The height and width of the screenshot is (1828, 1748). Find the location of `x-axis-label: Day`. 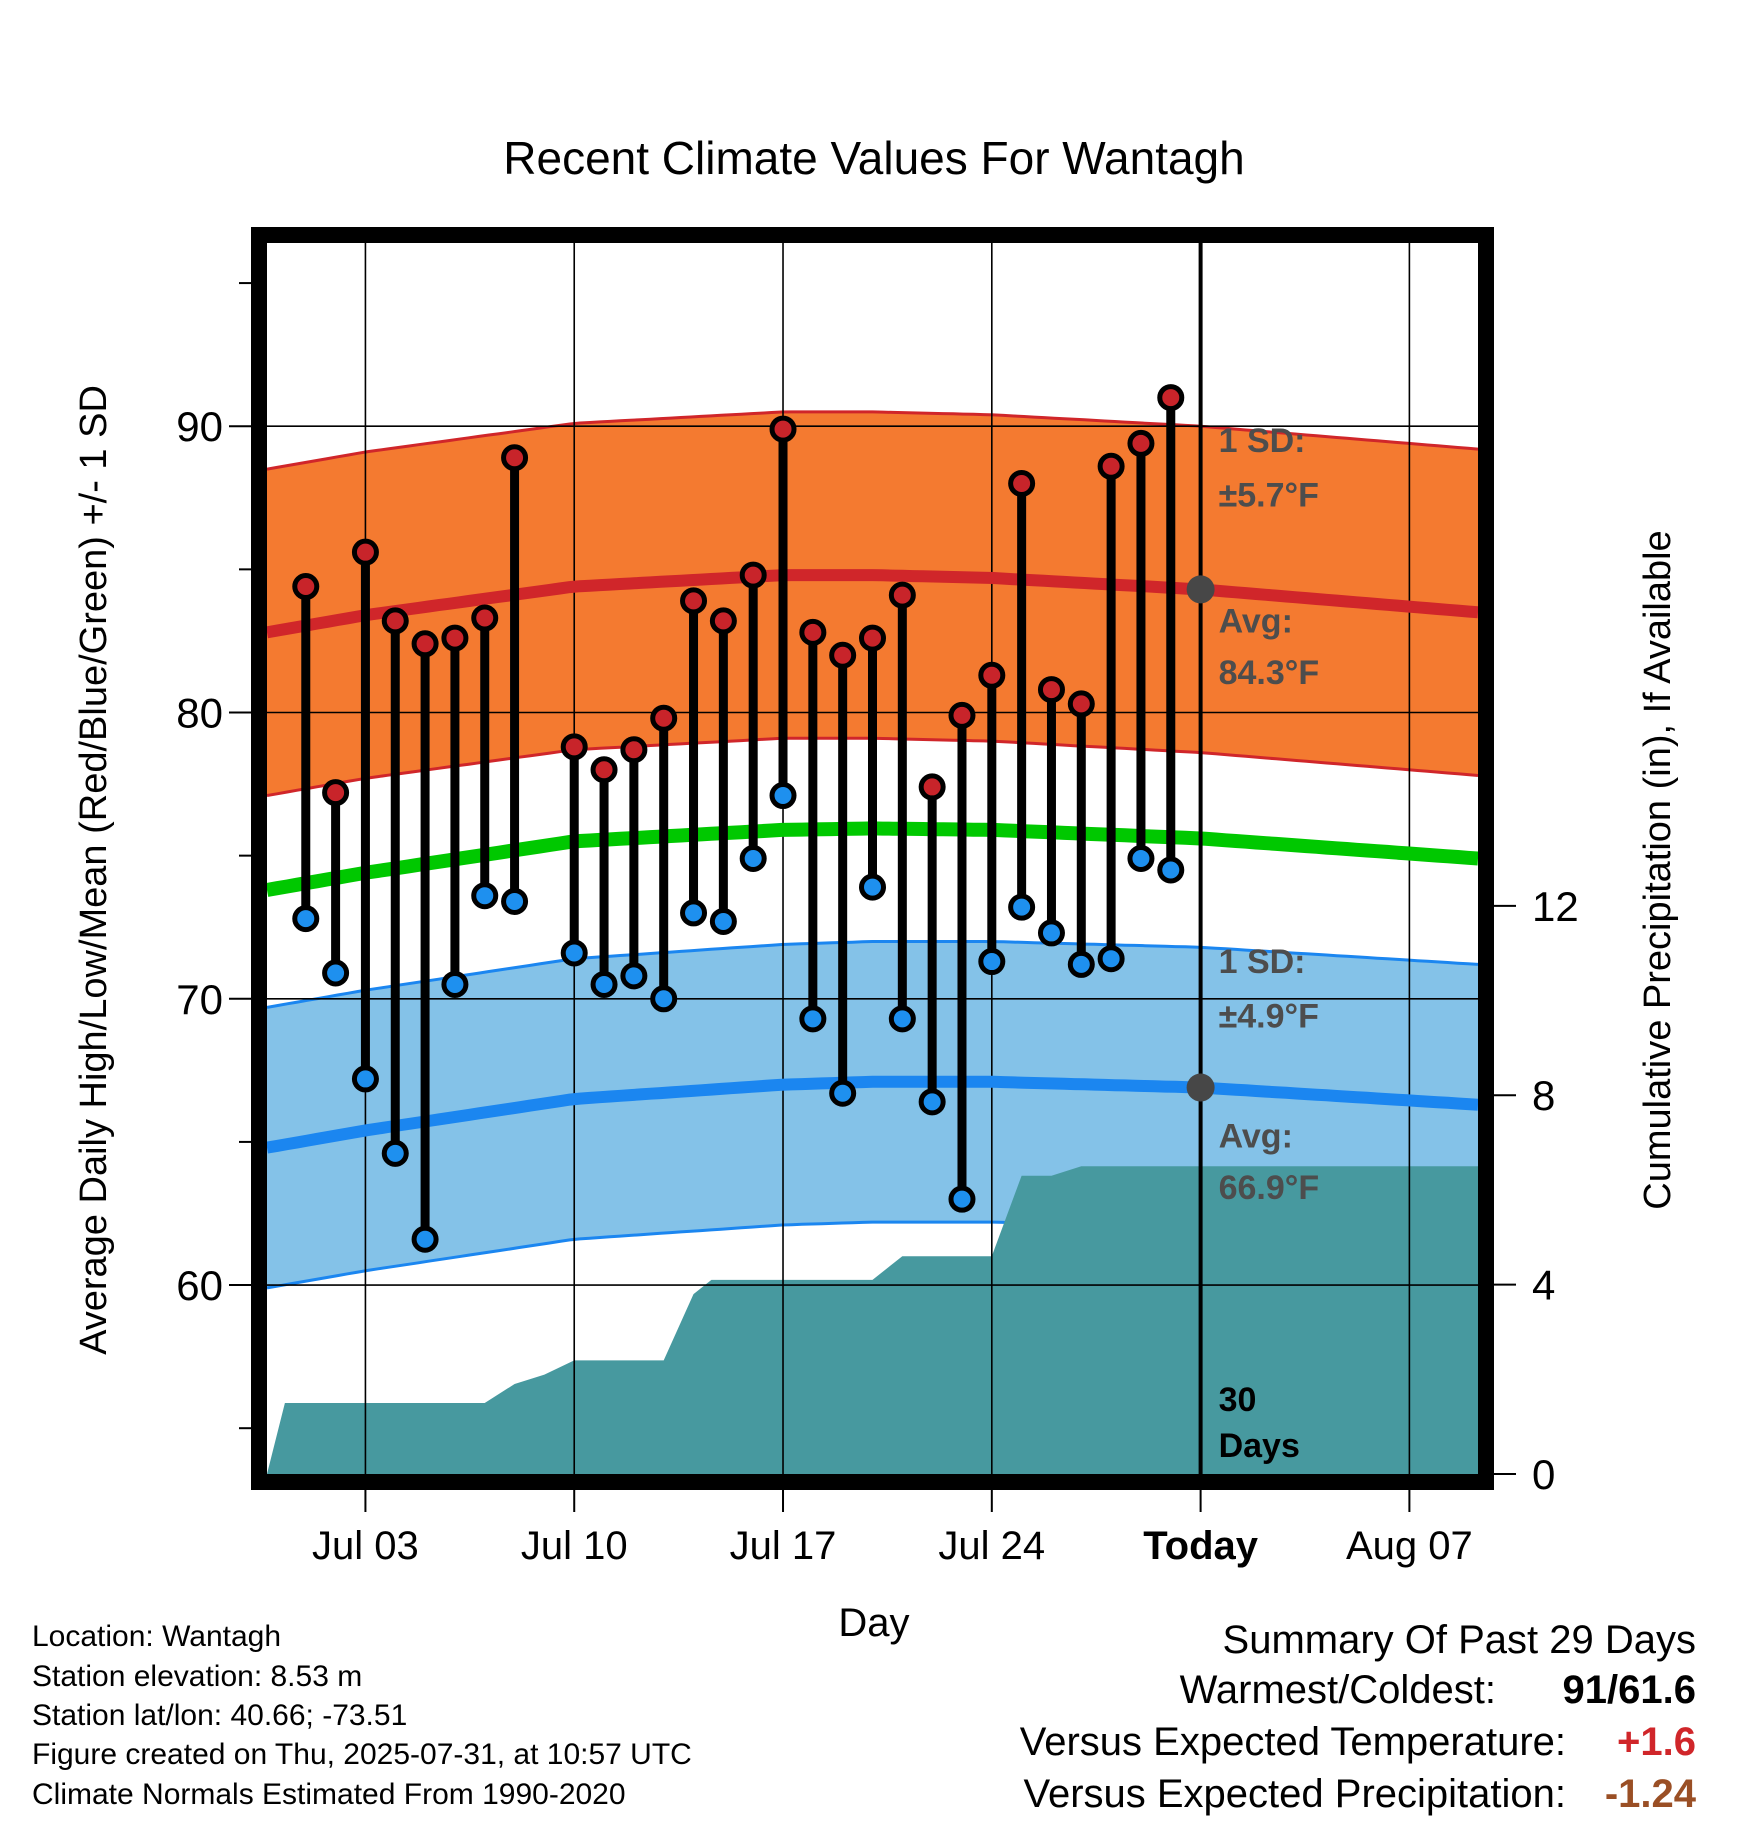

x-axis-label: Day is located at coordinates (873, 1623).